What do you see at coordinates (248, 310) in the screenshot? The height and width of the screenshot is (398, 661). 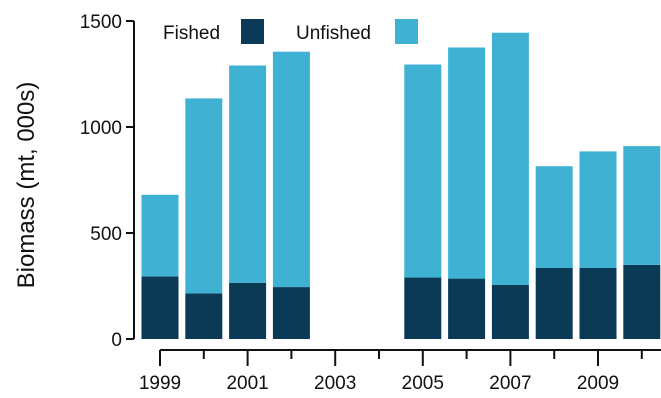 I see `bar-fished-2001` at bounding box center [248, 310].